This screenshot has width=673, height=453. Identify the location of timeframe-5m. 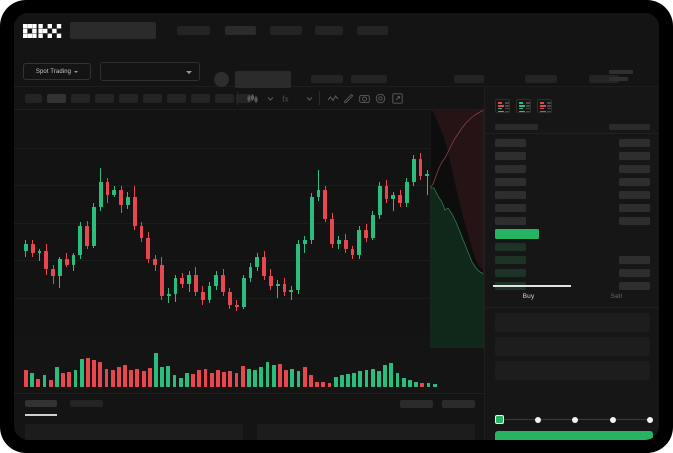
(80, 98).